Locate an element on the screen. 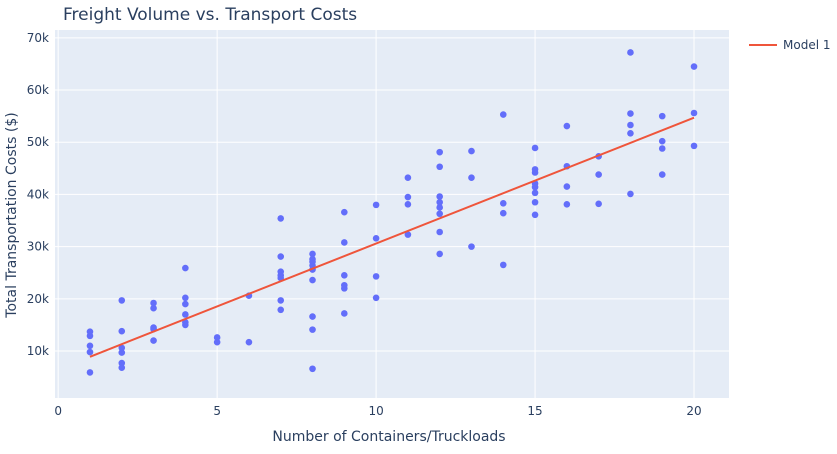 Image resolution: width=837 pixels, height=454 pixels. y-tick-label: 40k is located at coordinates (38, 194).